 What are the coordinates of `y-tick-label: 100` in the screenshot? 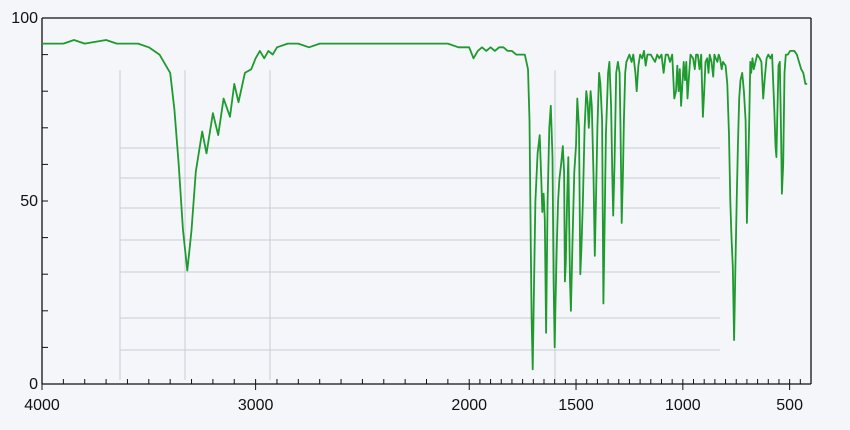 It's located at (24, 18).